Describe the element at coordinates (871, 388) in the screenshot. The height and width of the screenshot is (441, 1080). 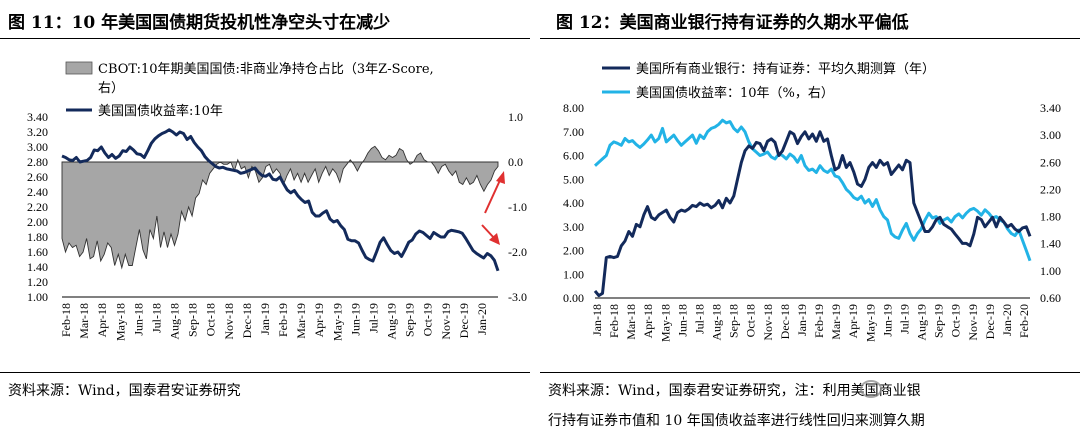
I see `wechat-icon` at that location.